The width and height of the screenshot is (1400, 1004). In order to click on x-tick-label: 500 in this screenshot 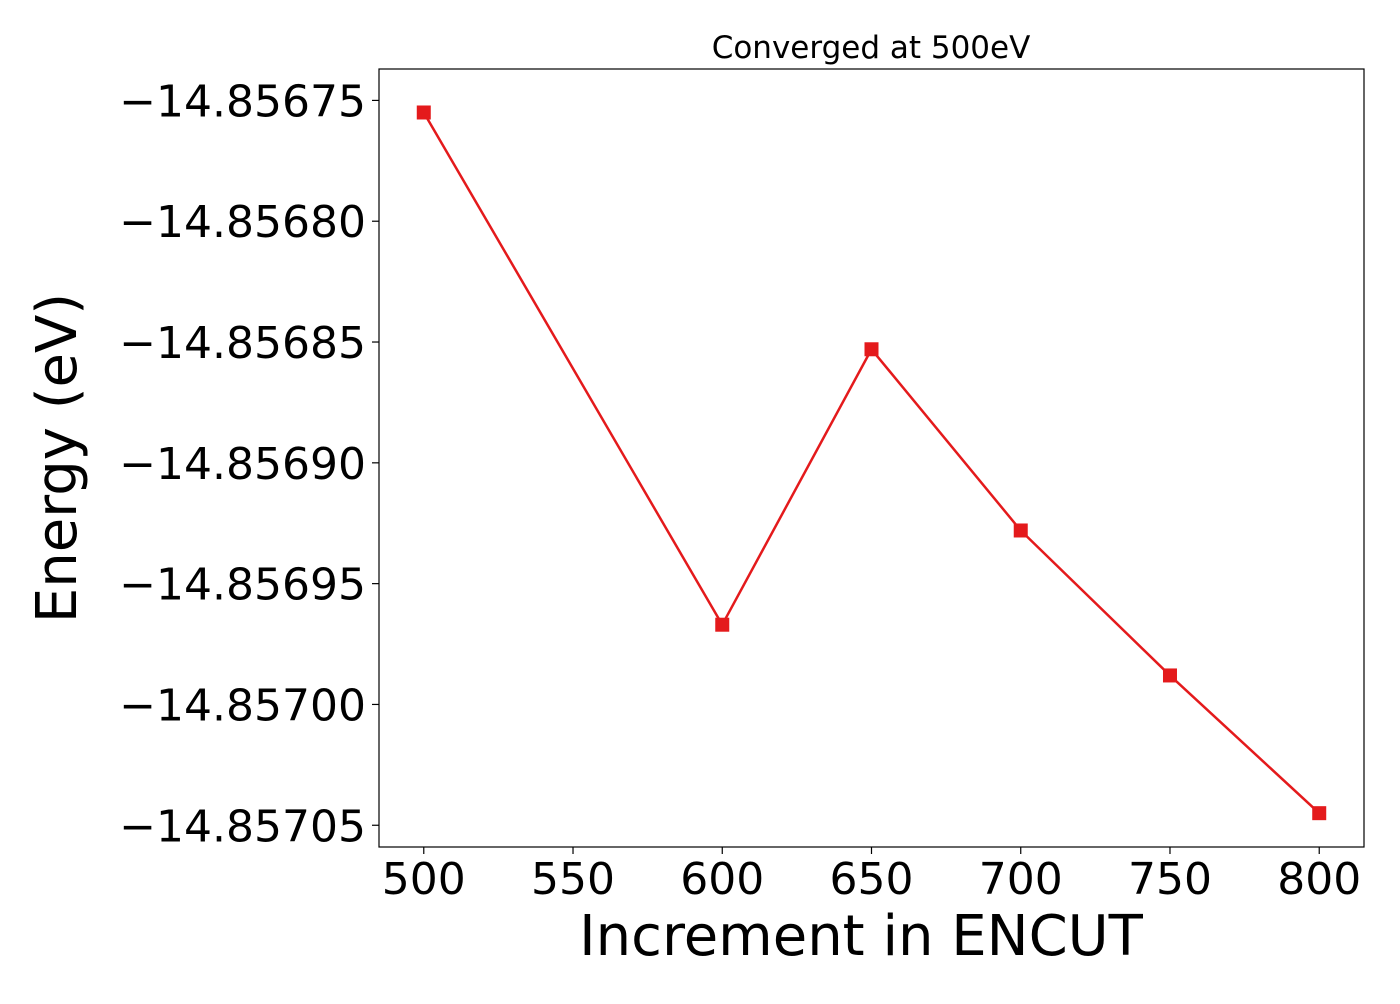, I will do `click(424, 879)`.